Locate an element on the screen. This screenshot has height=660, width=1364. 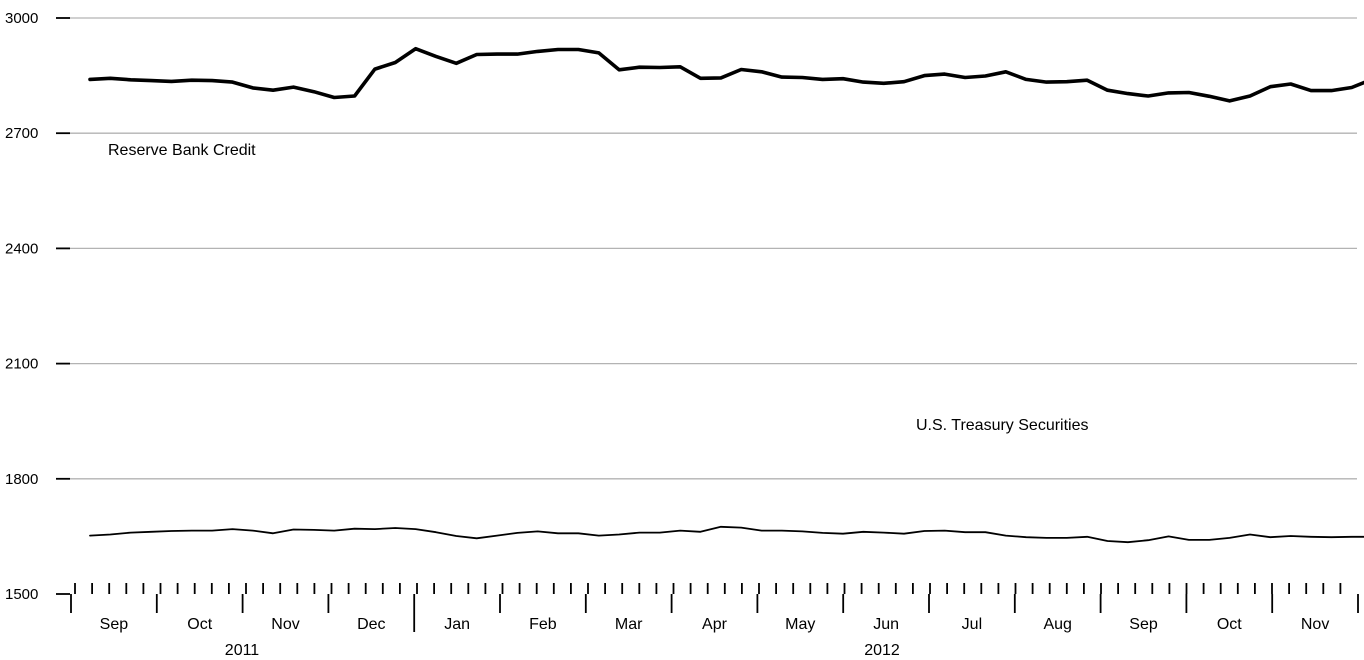
y-tick-label: 1500 is located at coordinates (21, 594).